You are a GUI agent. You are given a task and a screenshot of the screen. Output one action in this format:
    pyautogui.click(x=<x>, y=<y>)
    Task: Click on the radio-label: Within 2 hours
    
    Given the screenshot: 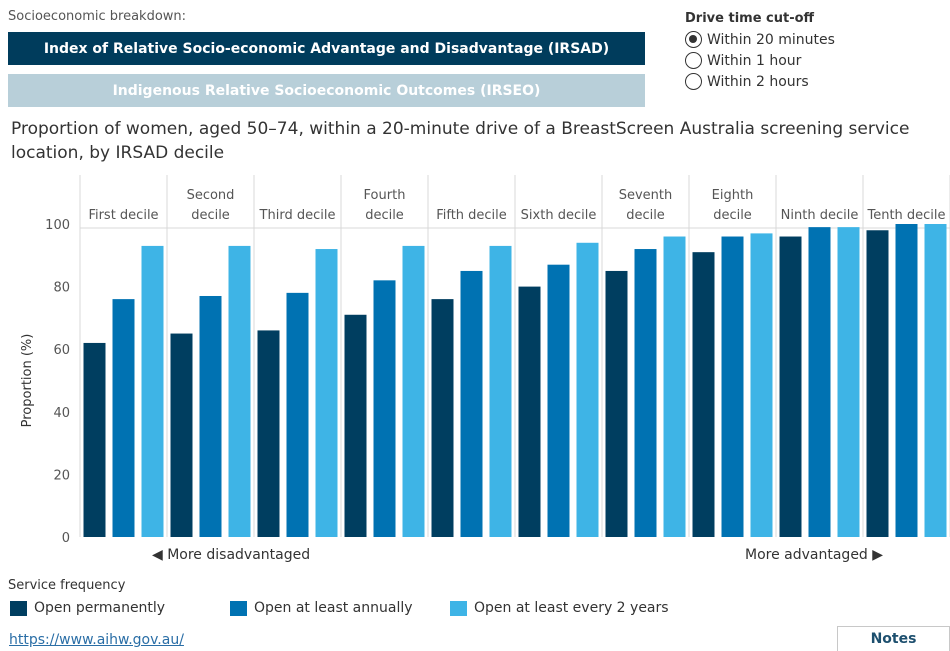 What is the action you would take?
    pyautogui.click(x=758, y=81)
    